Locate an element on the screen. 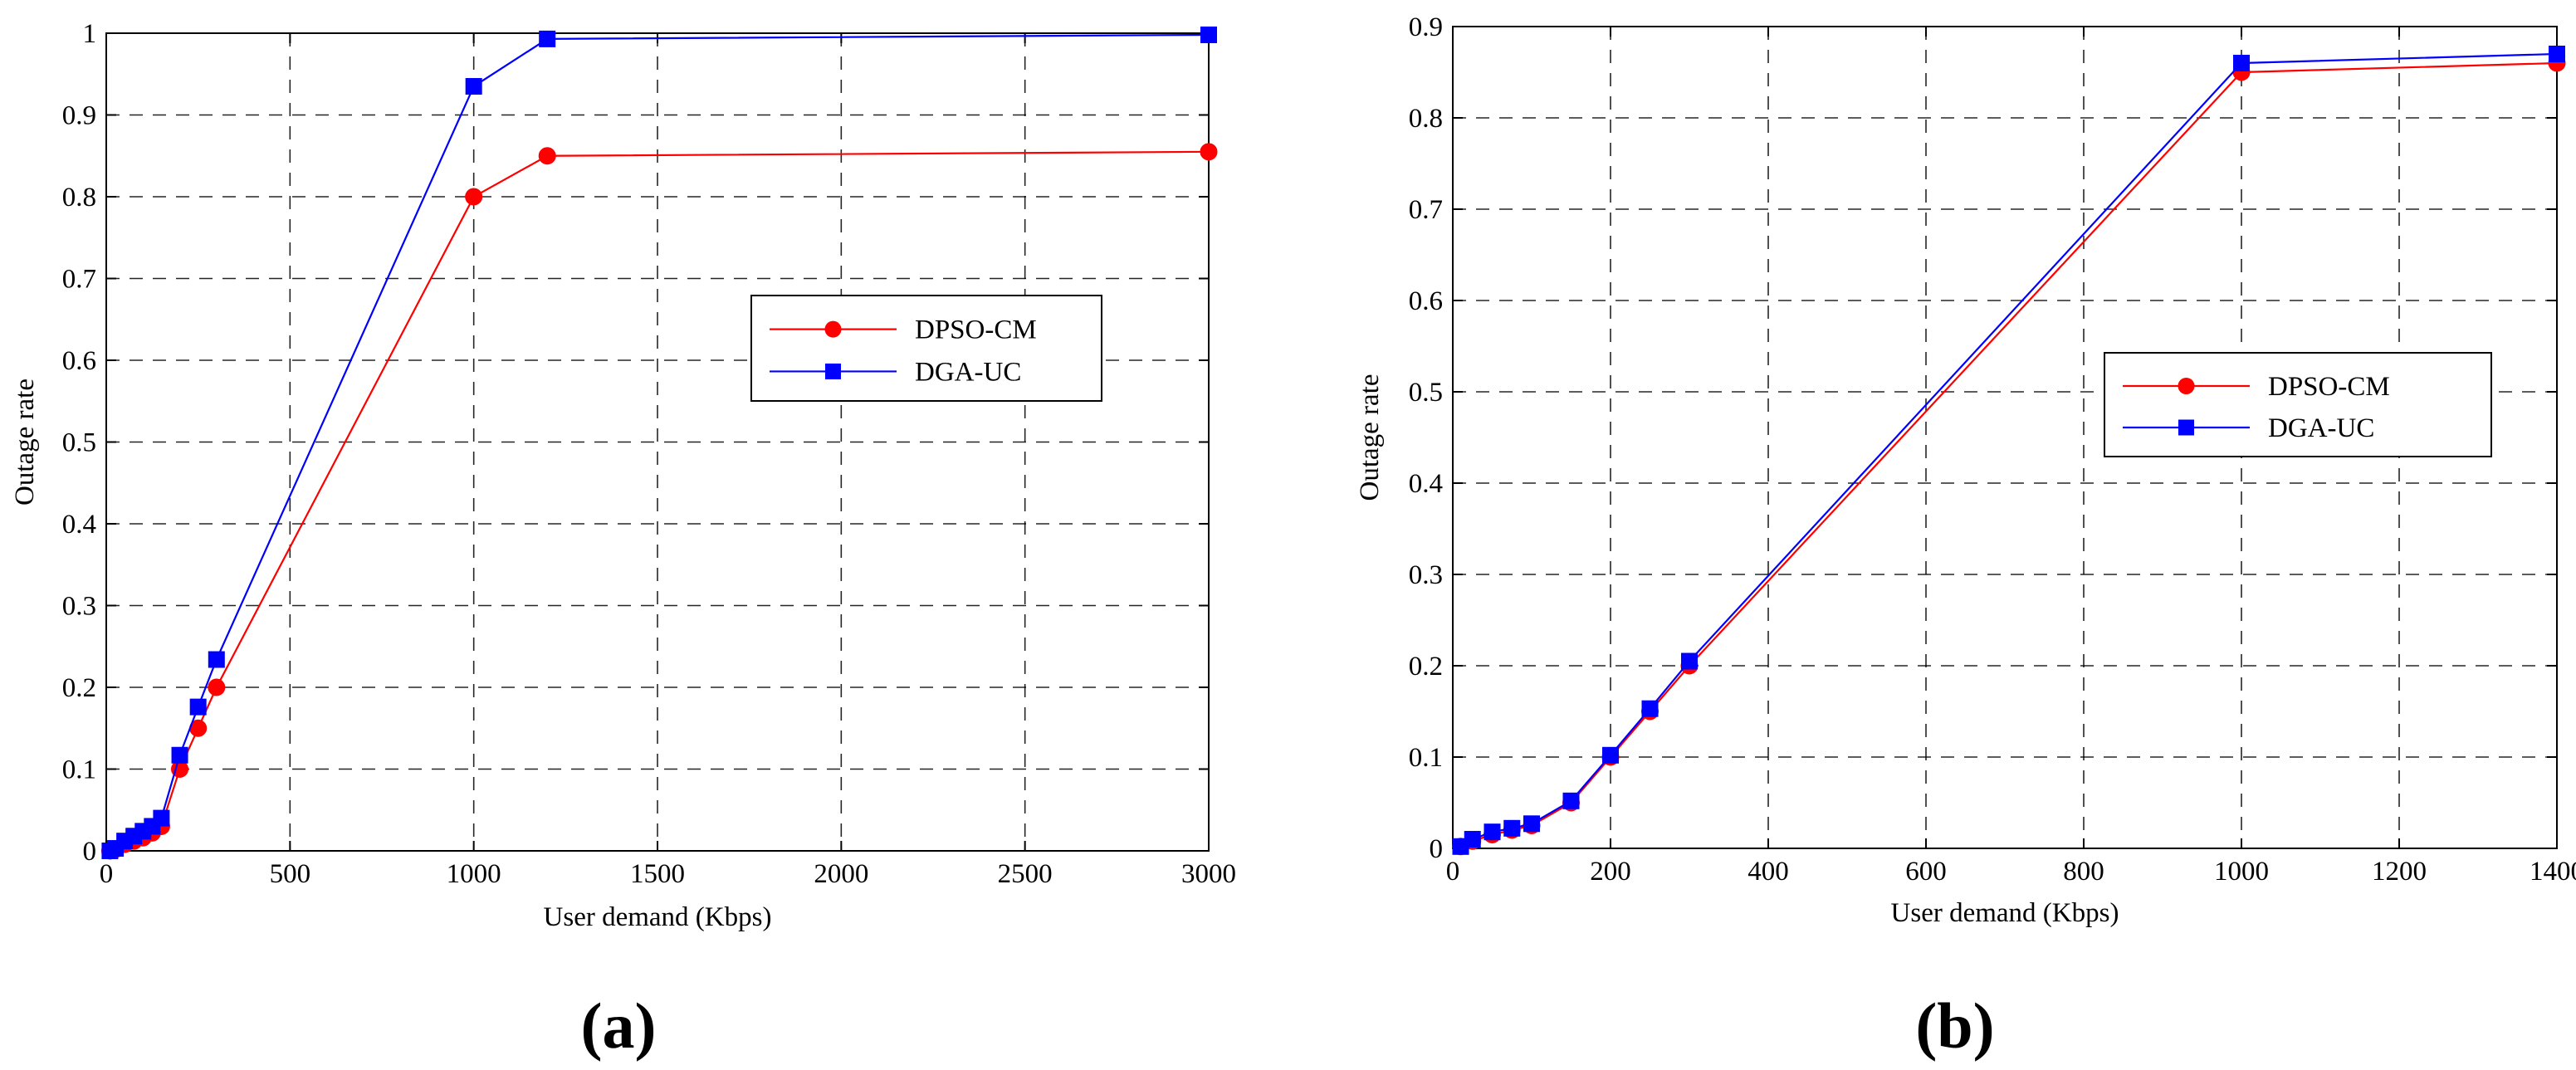 This screenshot has width=2576, height=1070. y-tick-label: 1 is located at coordinates (90, 34).